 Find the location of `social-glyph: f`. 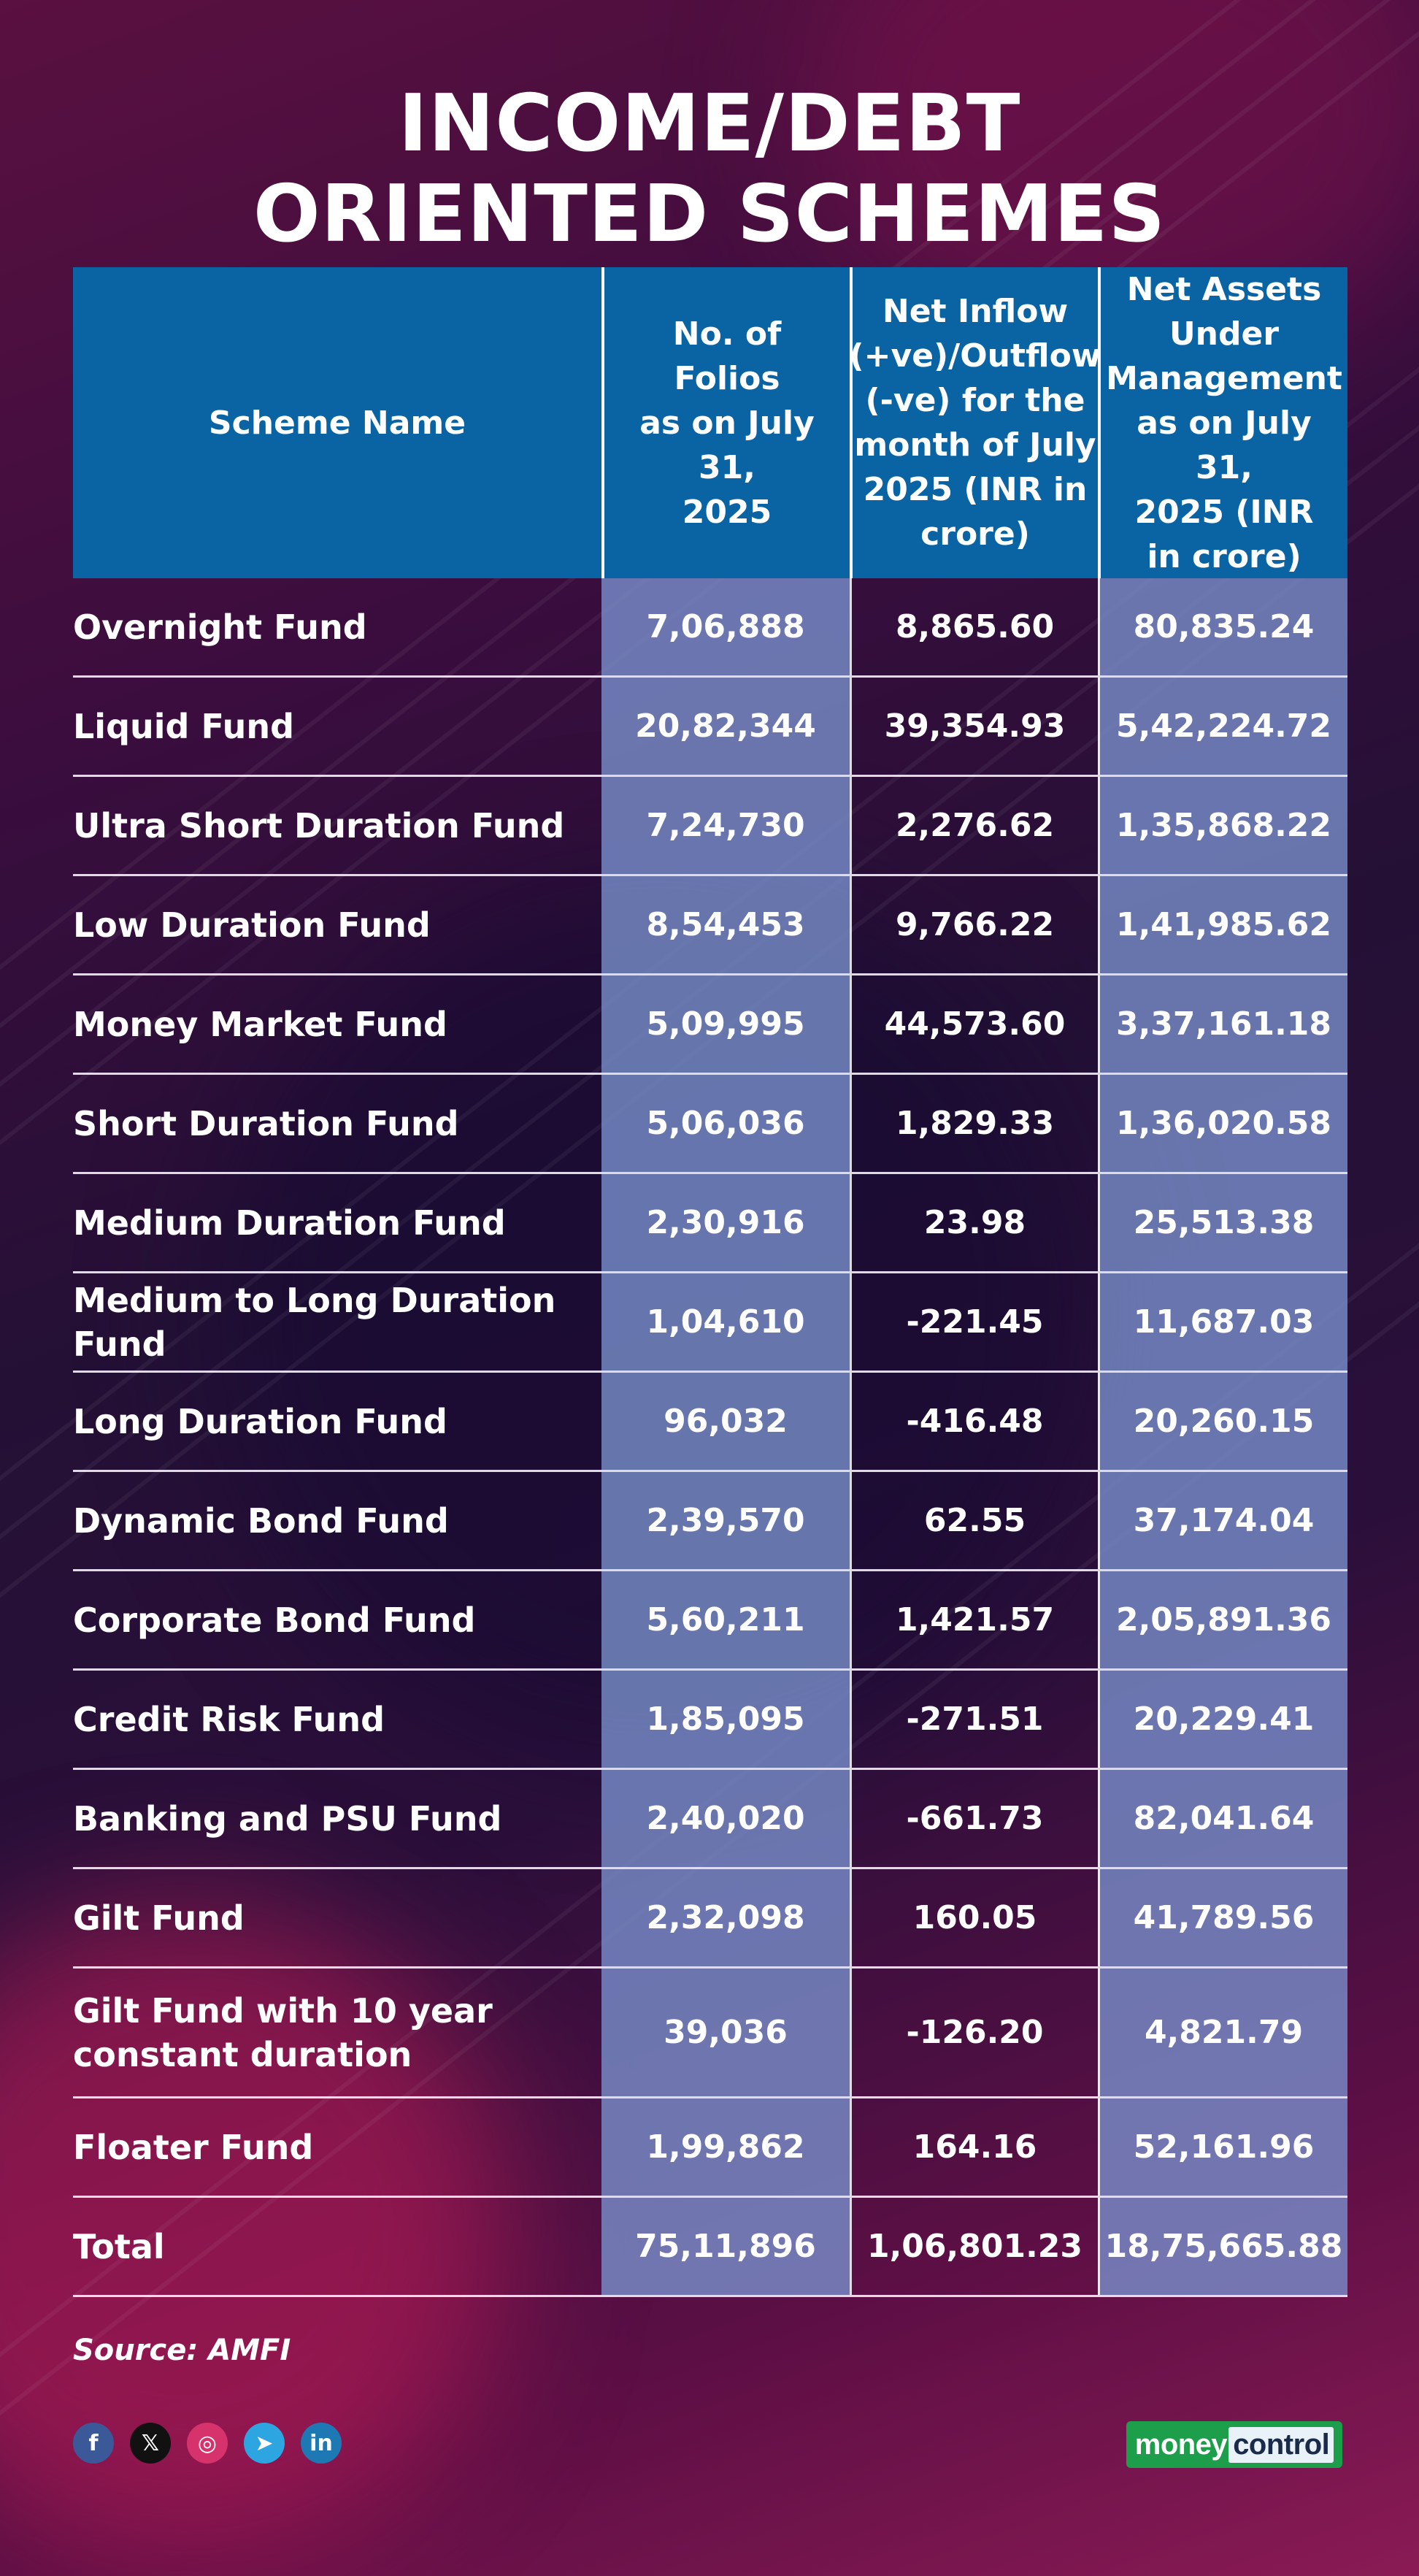

social-glyph: f is located at coordinates (94, 2443).